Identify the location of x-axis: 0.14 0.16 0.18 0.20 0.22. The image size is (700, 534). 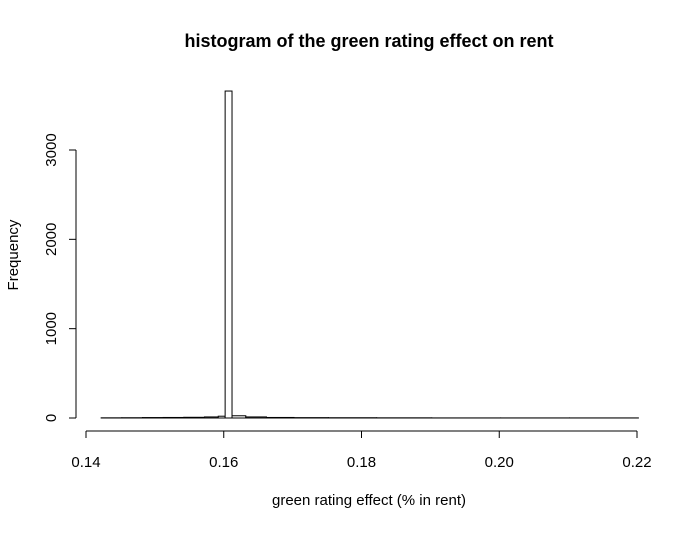
(361, 451).